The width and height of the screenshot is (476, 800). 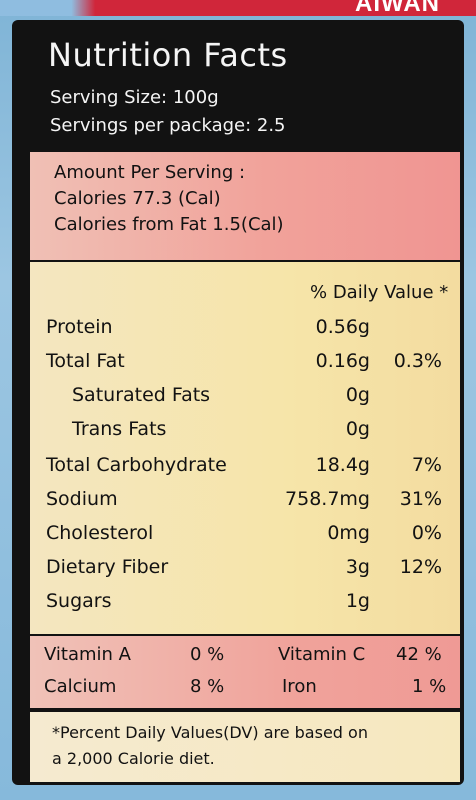 What do you see at coordinates (420, 499) in the screenshot?
I see `nutrient-dv: 31%` at bounding box center [420, 499].